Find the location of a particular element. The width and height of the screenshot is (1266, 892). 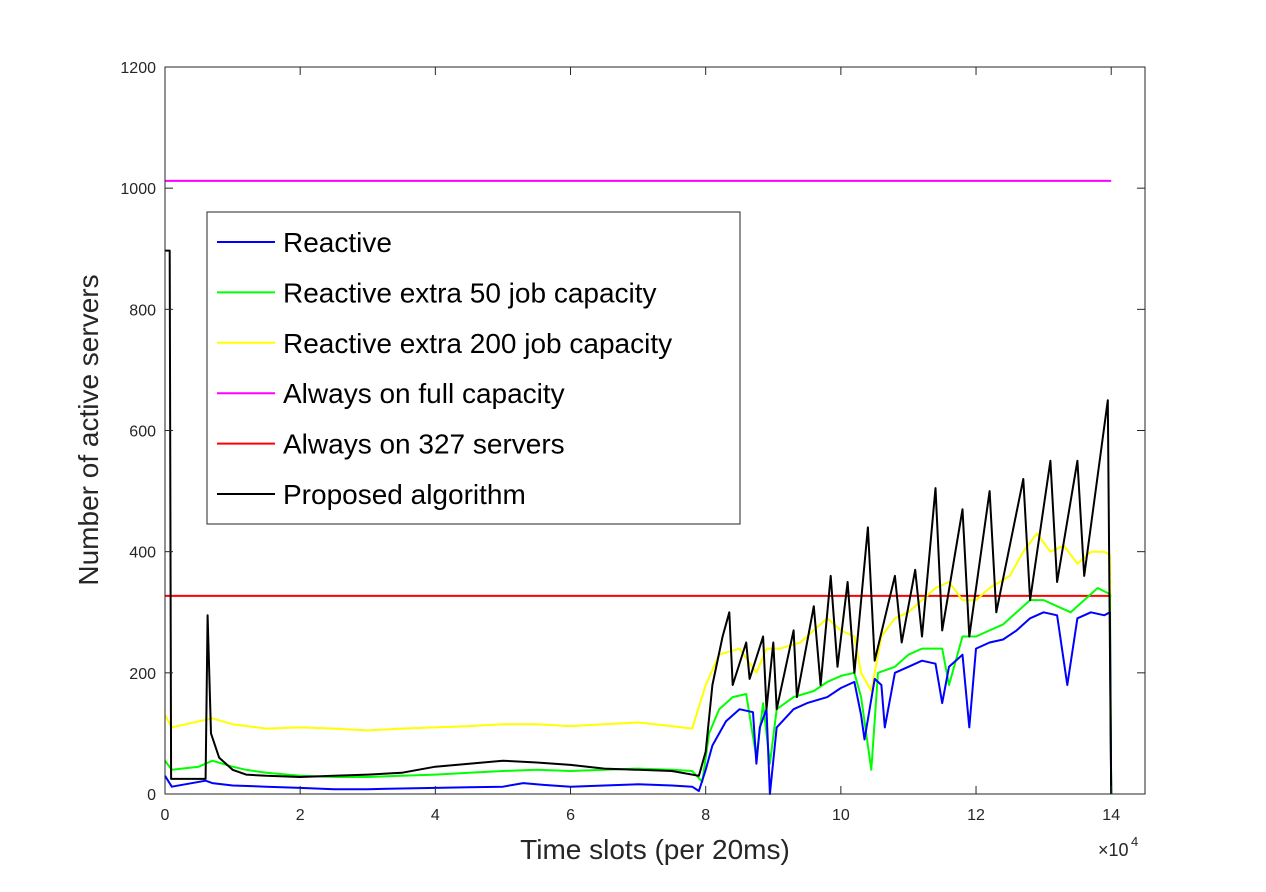

x-tick-label: 6 is located at coordinates (570, 815).